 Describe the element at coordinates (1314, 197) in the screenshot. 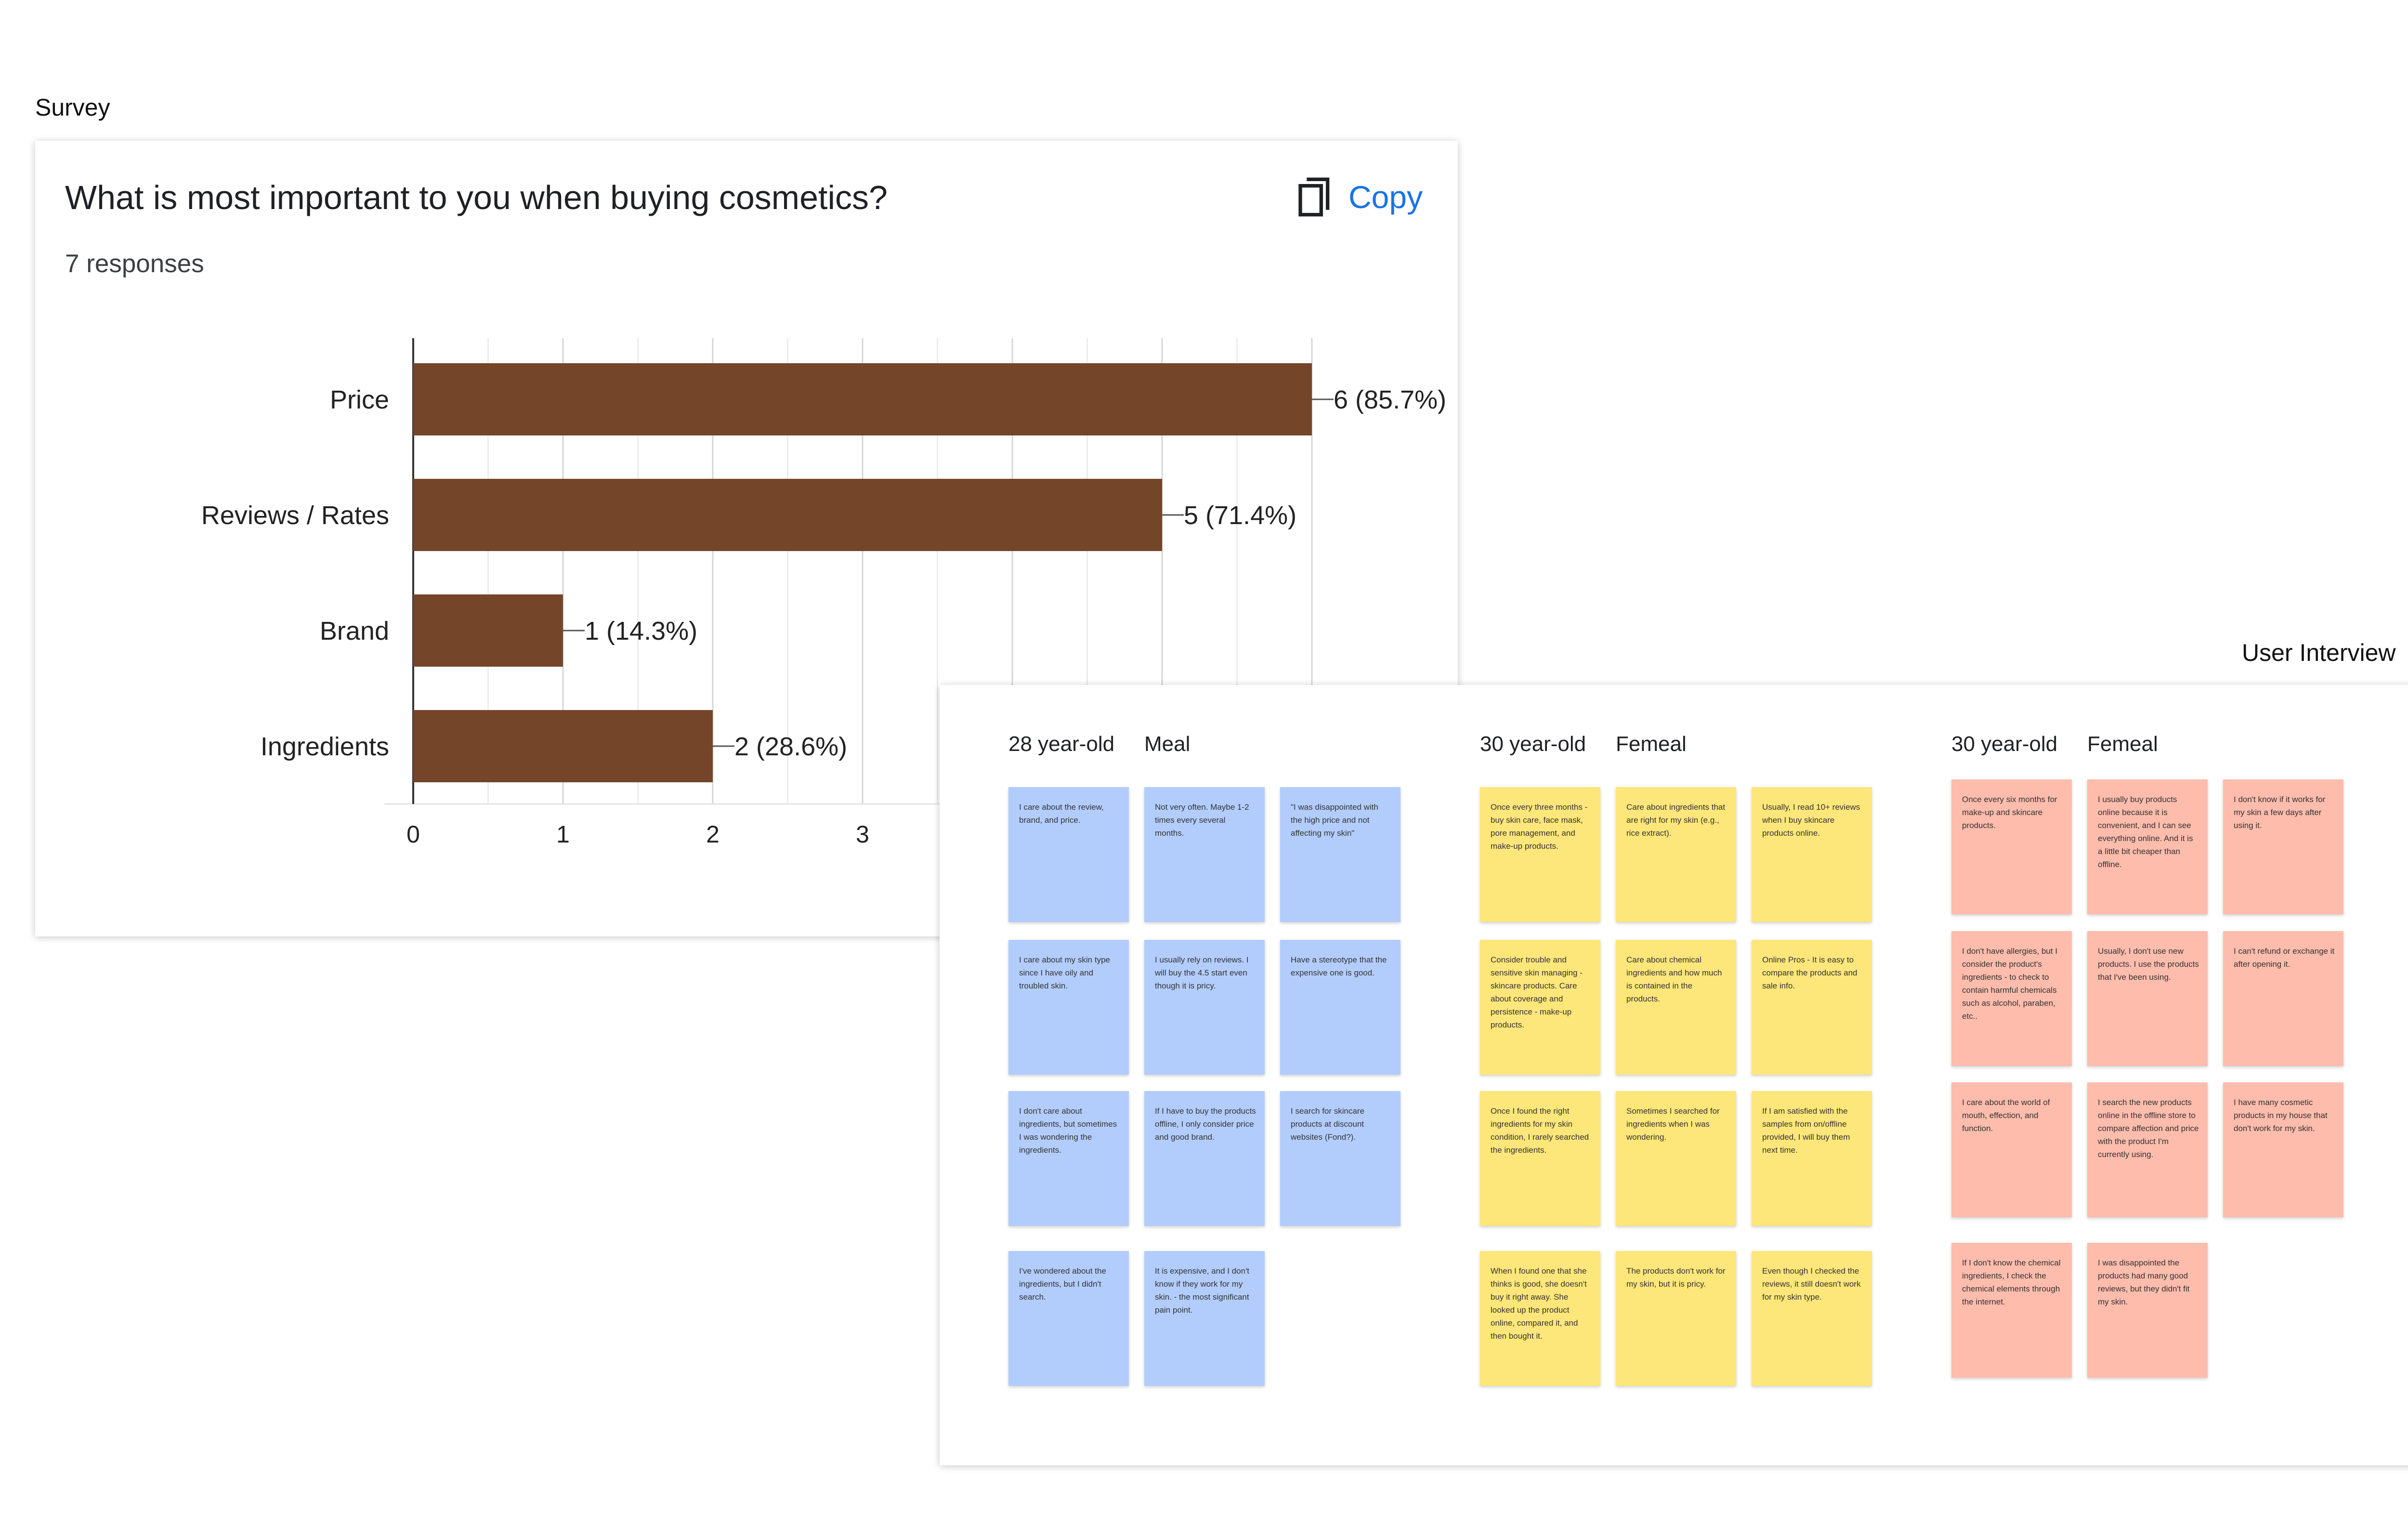

I see `copy-icon` at that location.